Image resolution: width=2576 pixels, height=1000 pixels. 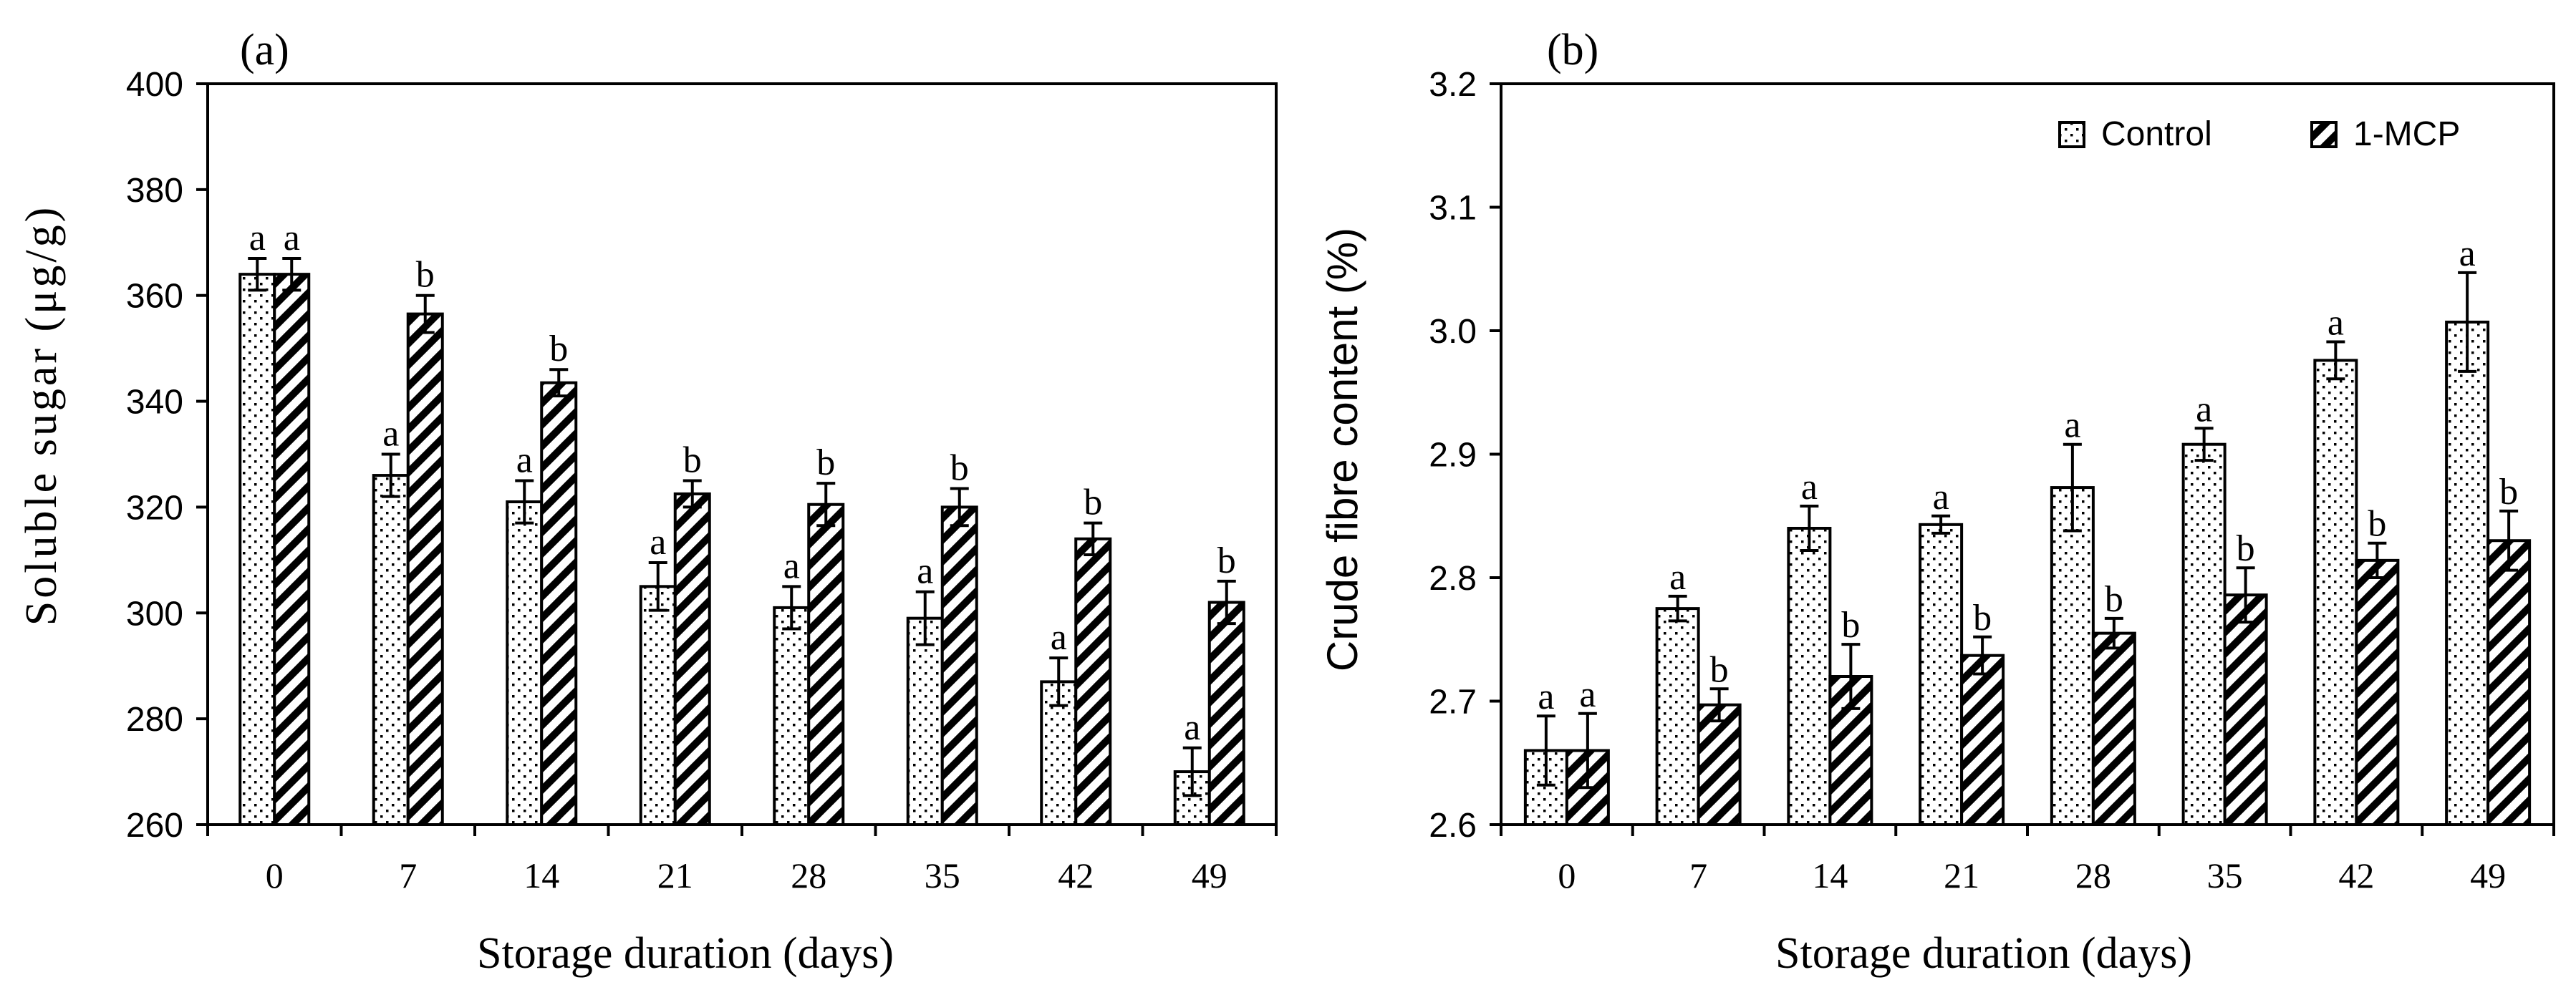 What do you see at coordinates (1698, 875) in the screenshot?
I see `x-tick-label: 7` at bounding box center [1698, 875].